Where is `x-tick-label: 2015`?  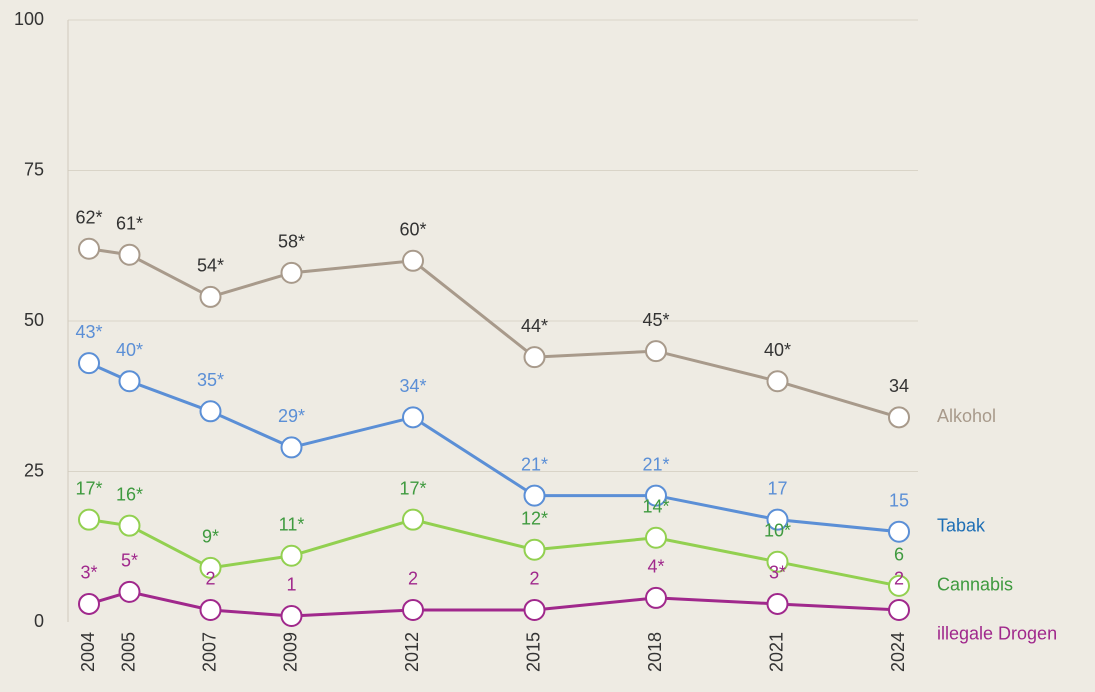 x-tick-label: 2015 is located at coordinates (533, 652).